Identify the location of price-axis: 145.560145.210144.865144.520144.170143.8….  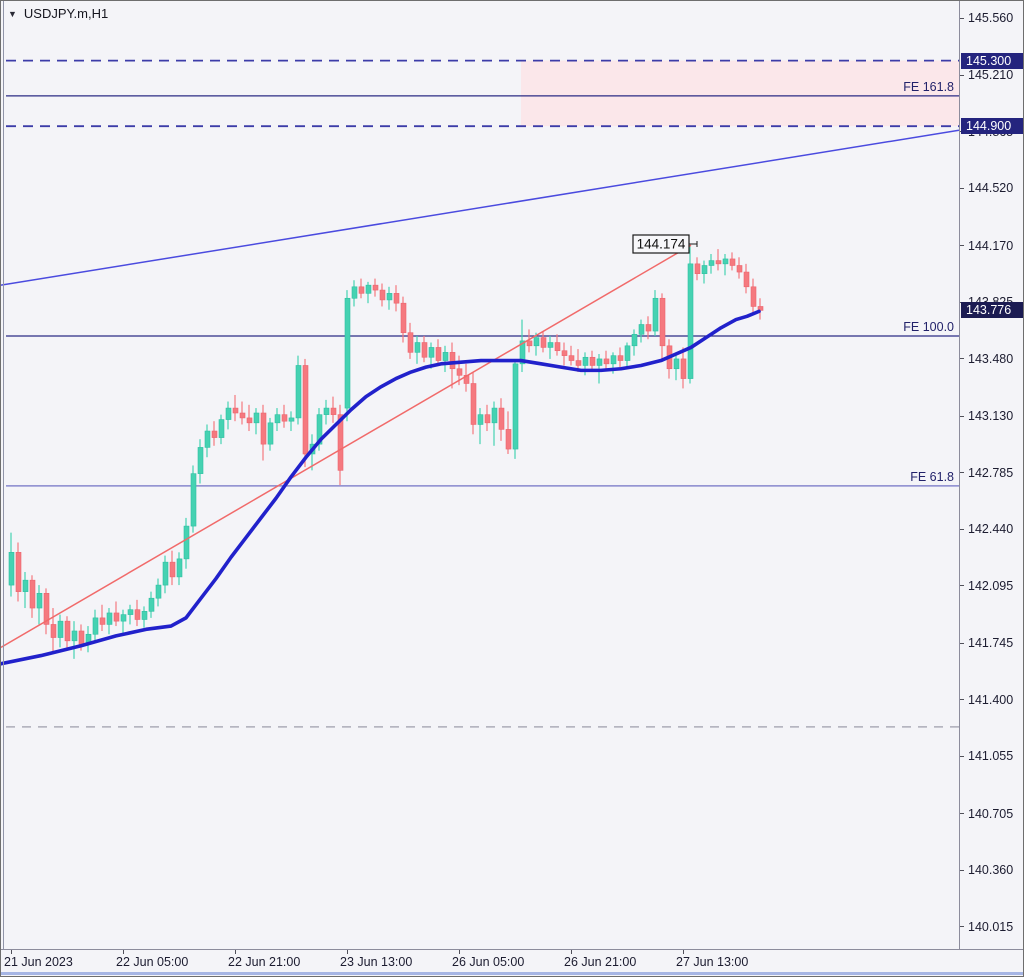
(991, 475).